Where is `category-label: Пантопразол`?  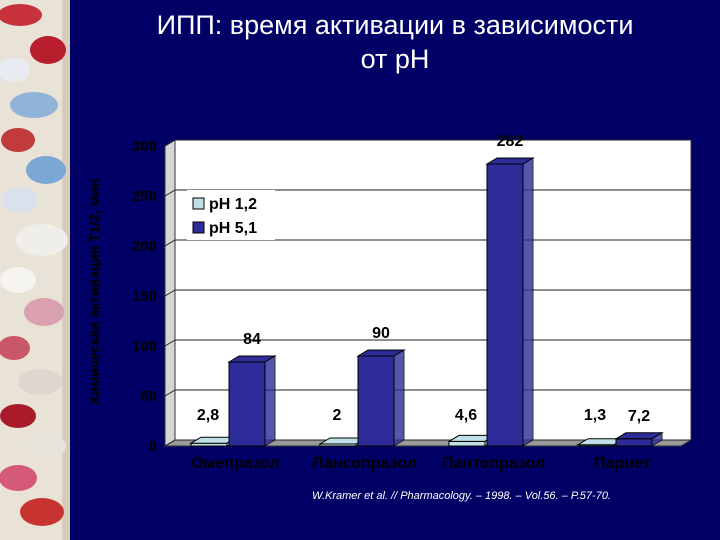
category-label: Пантопразол is located at coordinates (493, 463).